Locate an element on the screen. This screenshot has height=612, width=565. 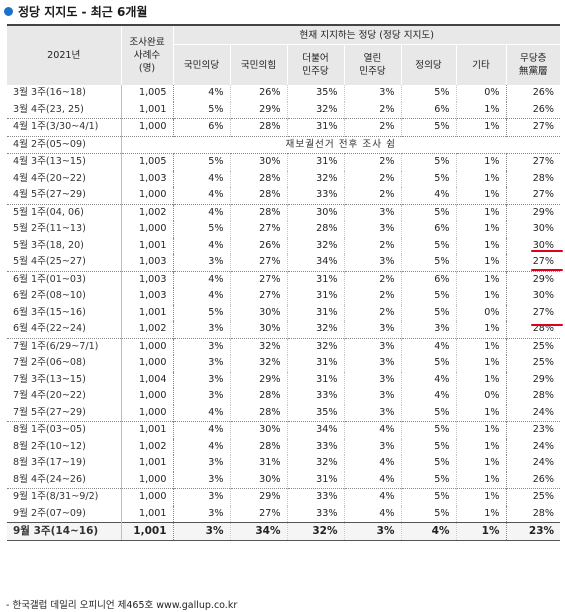
period-cell: 4월 1주(3/30~4/1) is located at coordinates (64, 127).